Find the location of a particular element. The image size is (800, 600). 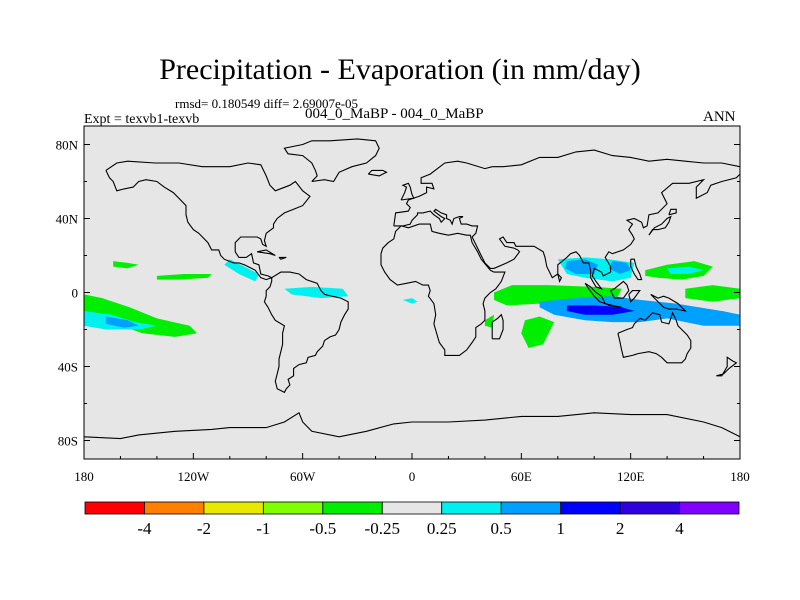

contour-madagascar-green is located at coordinates (538, 332).